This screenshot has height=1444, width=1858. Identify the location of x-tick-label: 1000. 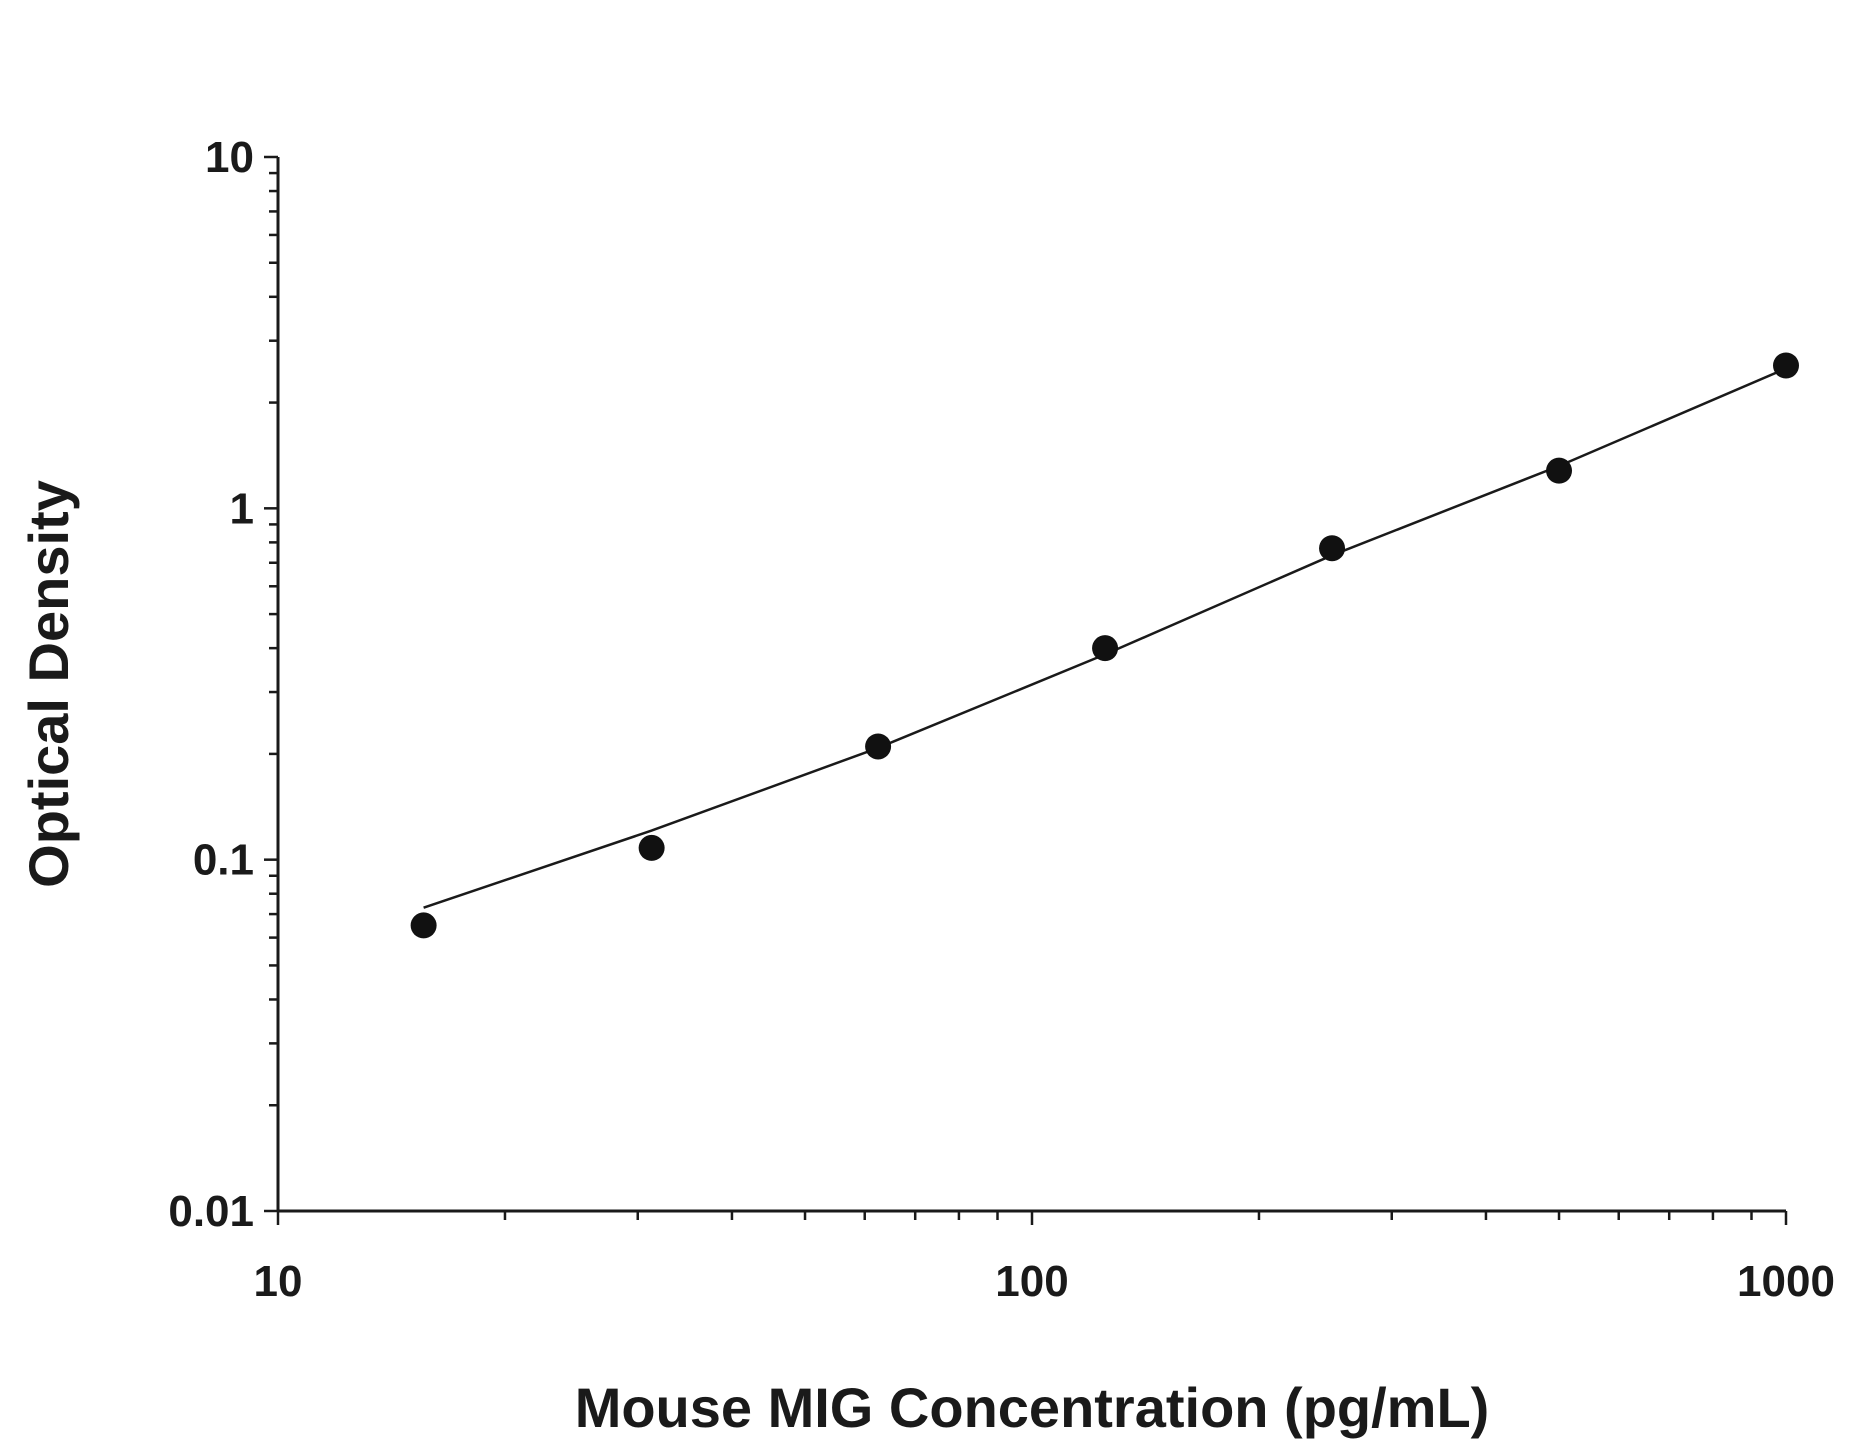
(1786, 1281).